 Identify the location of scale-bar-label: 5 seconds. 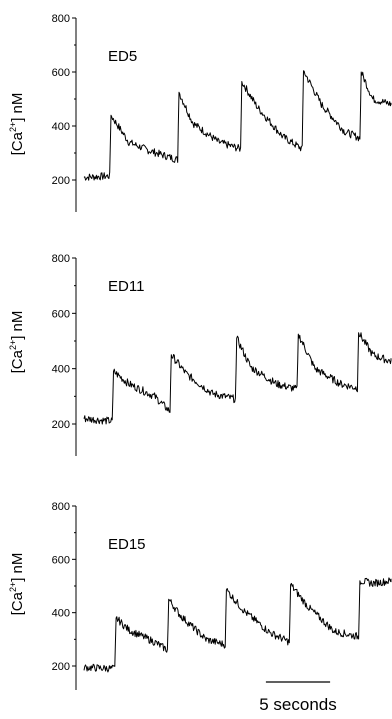
(298, 704).